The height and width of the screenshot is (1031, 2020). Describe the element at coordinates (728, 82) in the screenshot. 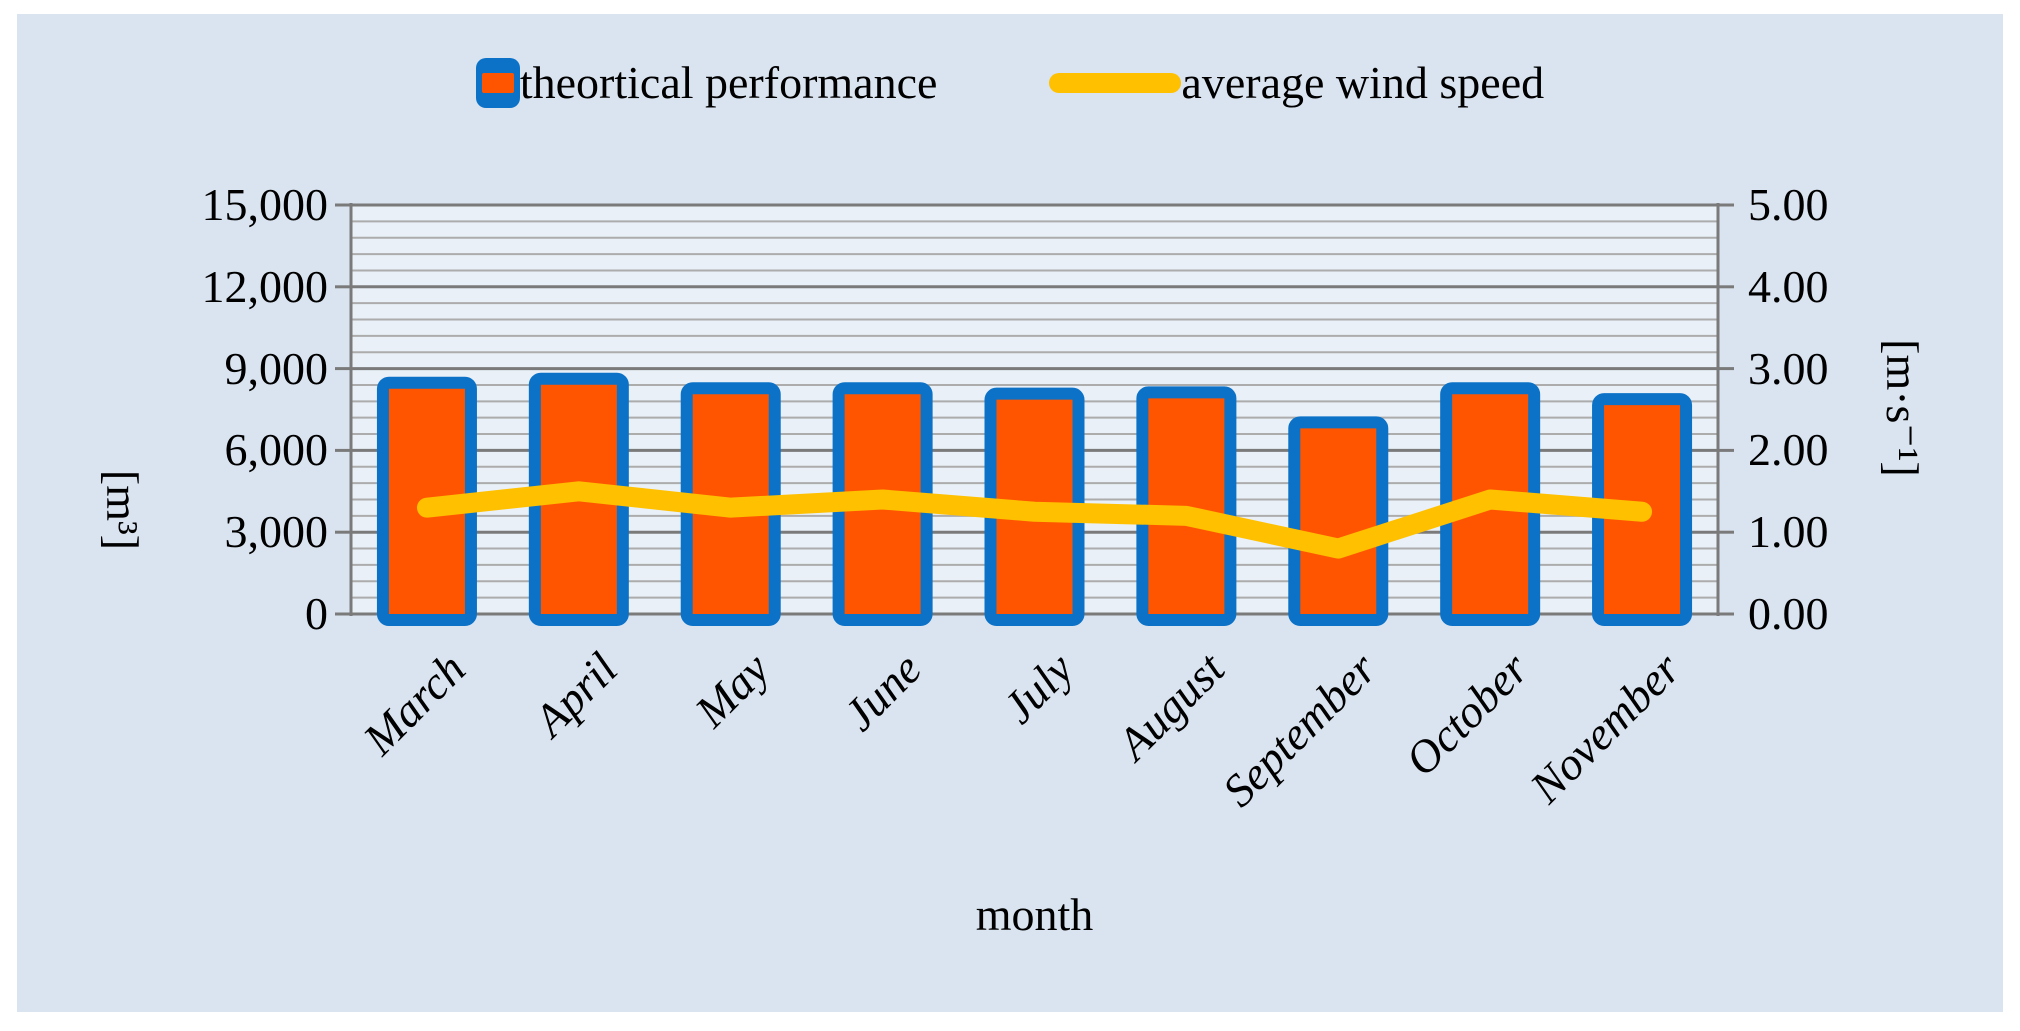

I see `legend-label-theortical-performance: theortical performance` at that location.